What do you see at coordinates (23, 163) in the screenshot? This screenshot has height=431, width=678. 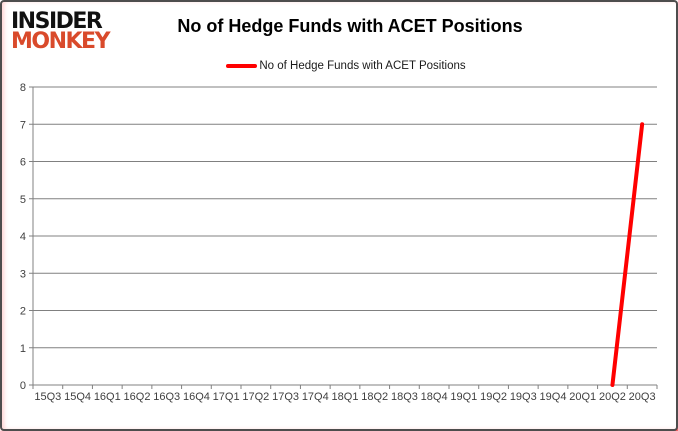 I see `ytick-label-6: 6` at bounding box center [23, 163].